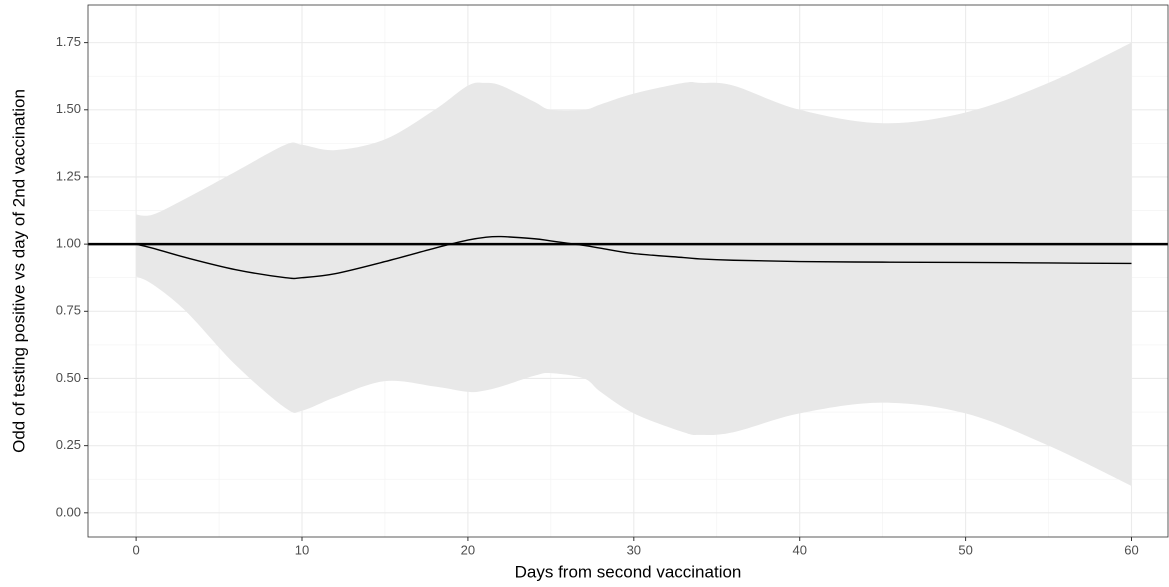 Image resolution: width=1169 pixels, height=587 pixels. I want to click on estimate-line, so click(633, 257).